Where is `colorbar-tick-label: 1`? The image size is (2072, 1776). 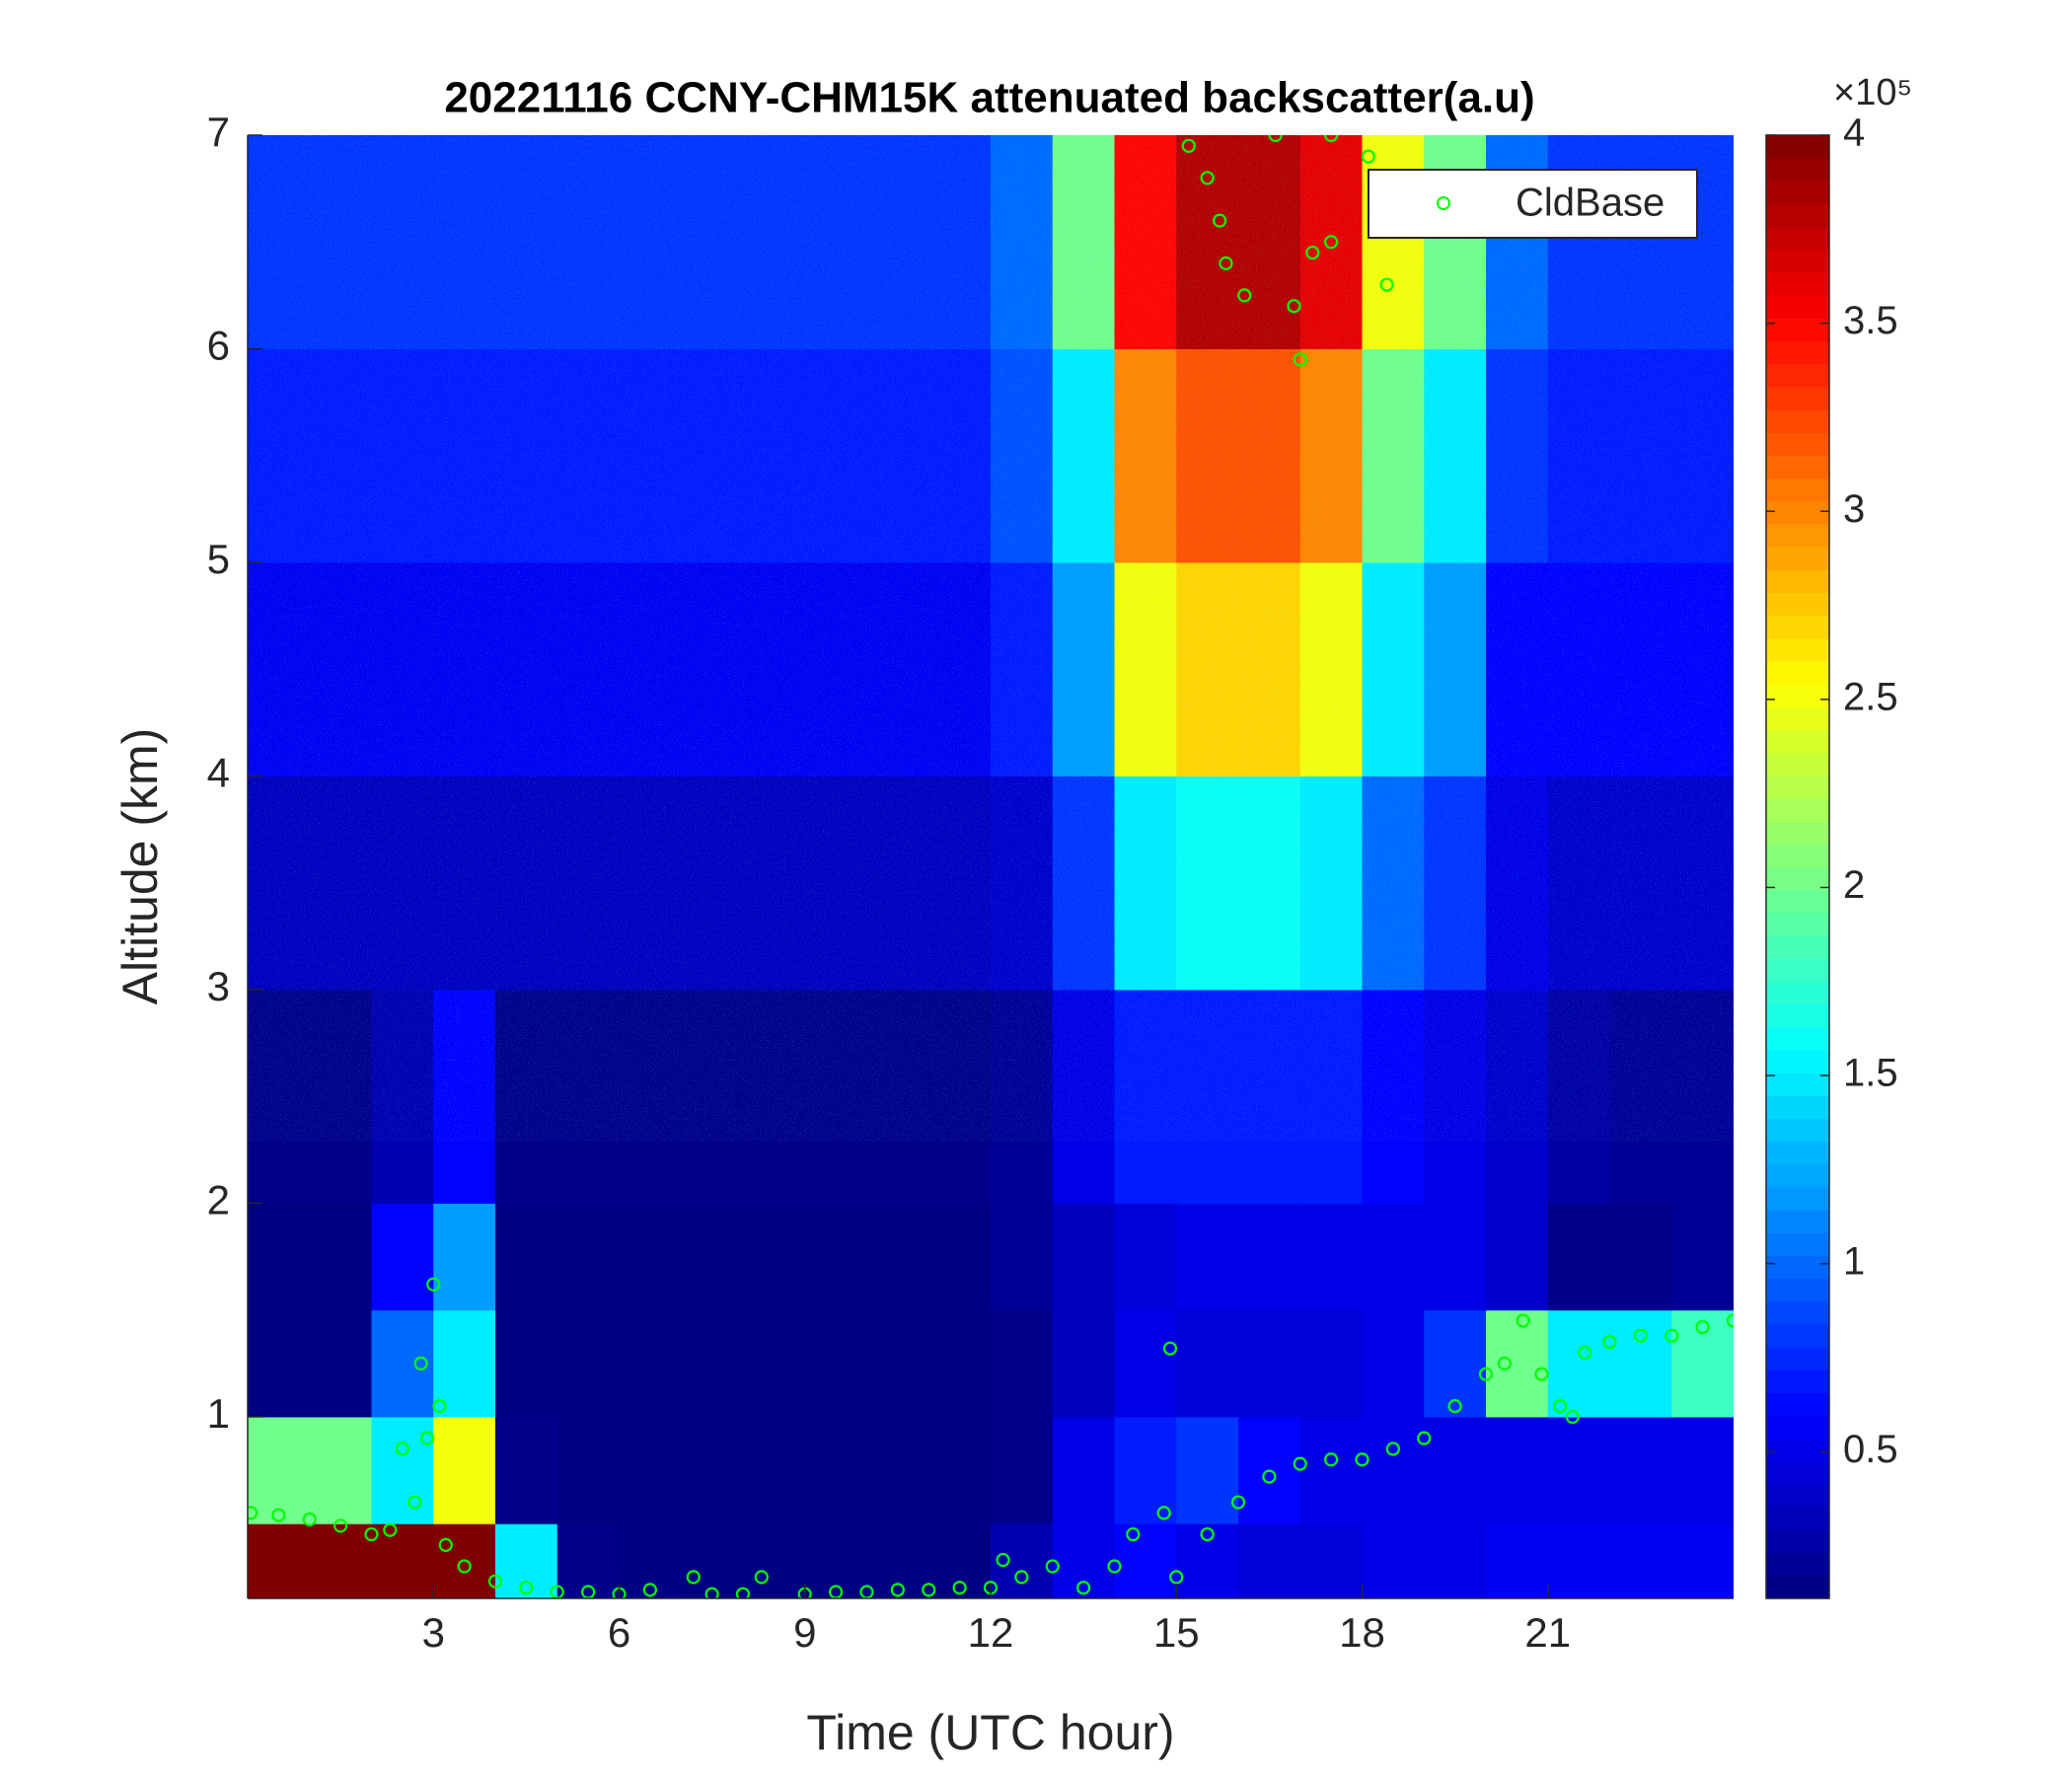
colorbar-tick-label: 1 is located at coordinates (1854, 1261).